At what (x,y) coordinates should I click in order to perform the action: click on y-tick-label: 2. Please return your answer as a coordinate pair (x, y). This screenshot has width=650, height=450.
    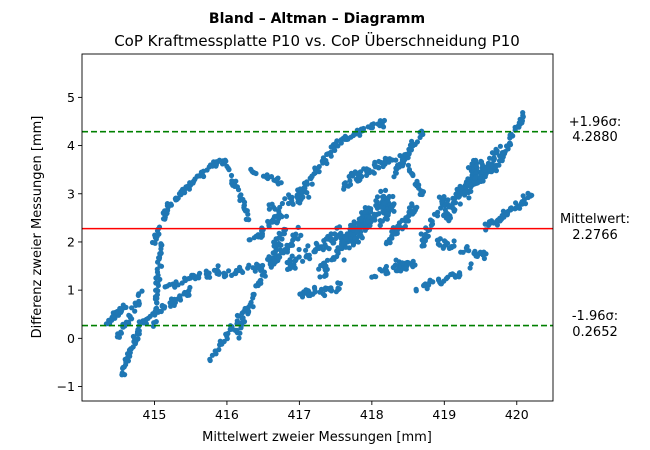
    Looking at the image, I should click on (71, 241).